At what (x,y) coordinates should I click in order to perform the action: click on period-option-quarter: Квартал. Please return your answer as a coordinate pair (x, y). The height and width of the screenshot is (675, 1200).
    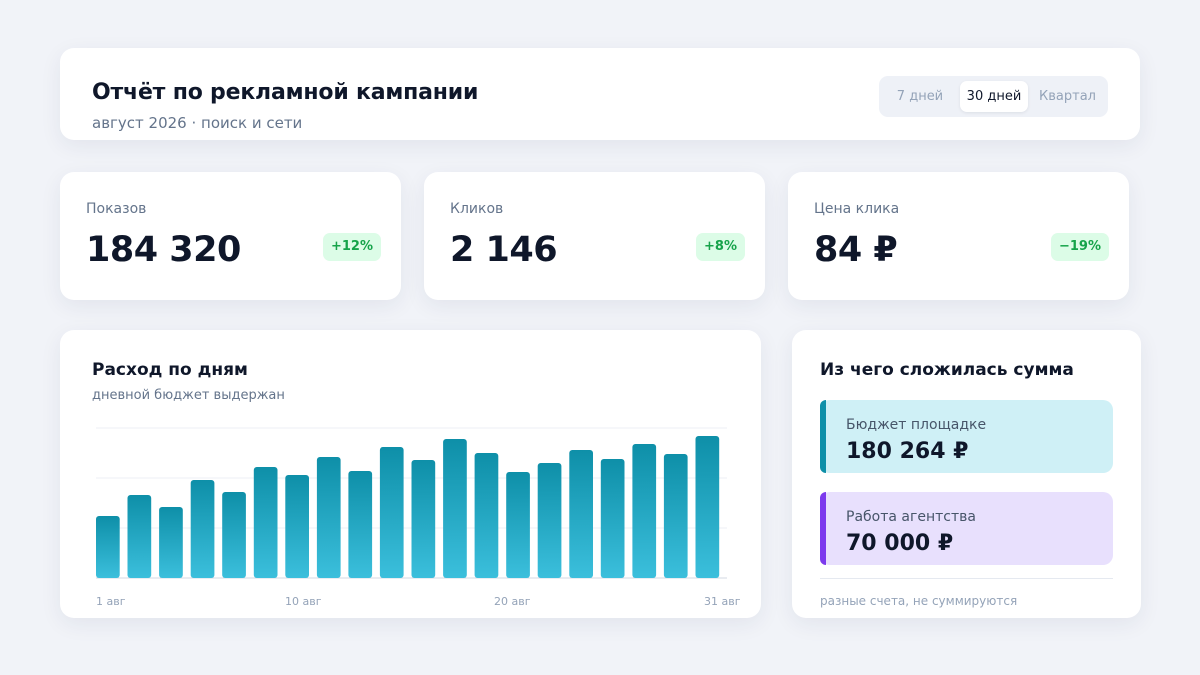
    Looking at the image, I should click on (1067, 96).